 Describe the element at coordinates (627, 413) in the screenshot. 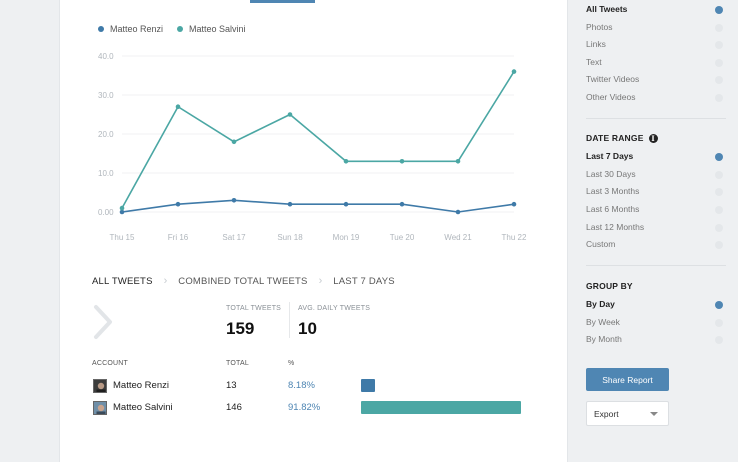

I see `export-dropdown: Export` at that location.